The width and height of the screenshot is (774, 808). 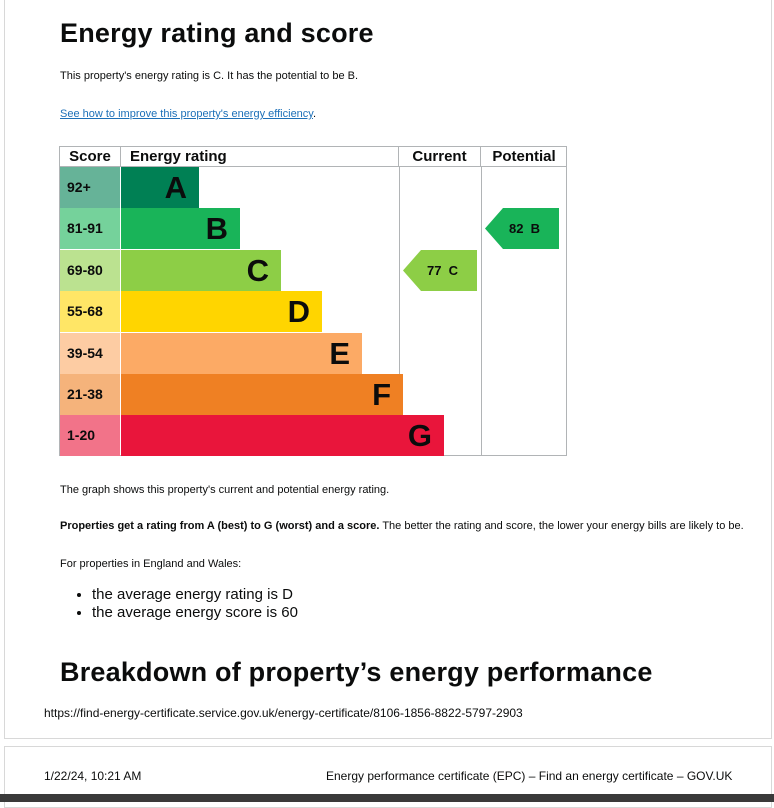 I want to click on potential-column-header: Potential, so click(x=524, y=157).